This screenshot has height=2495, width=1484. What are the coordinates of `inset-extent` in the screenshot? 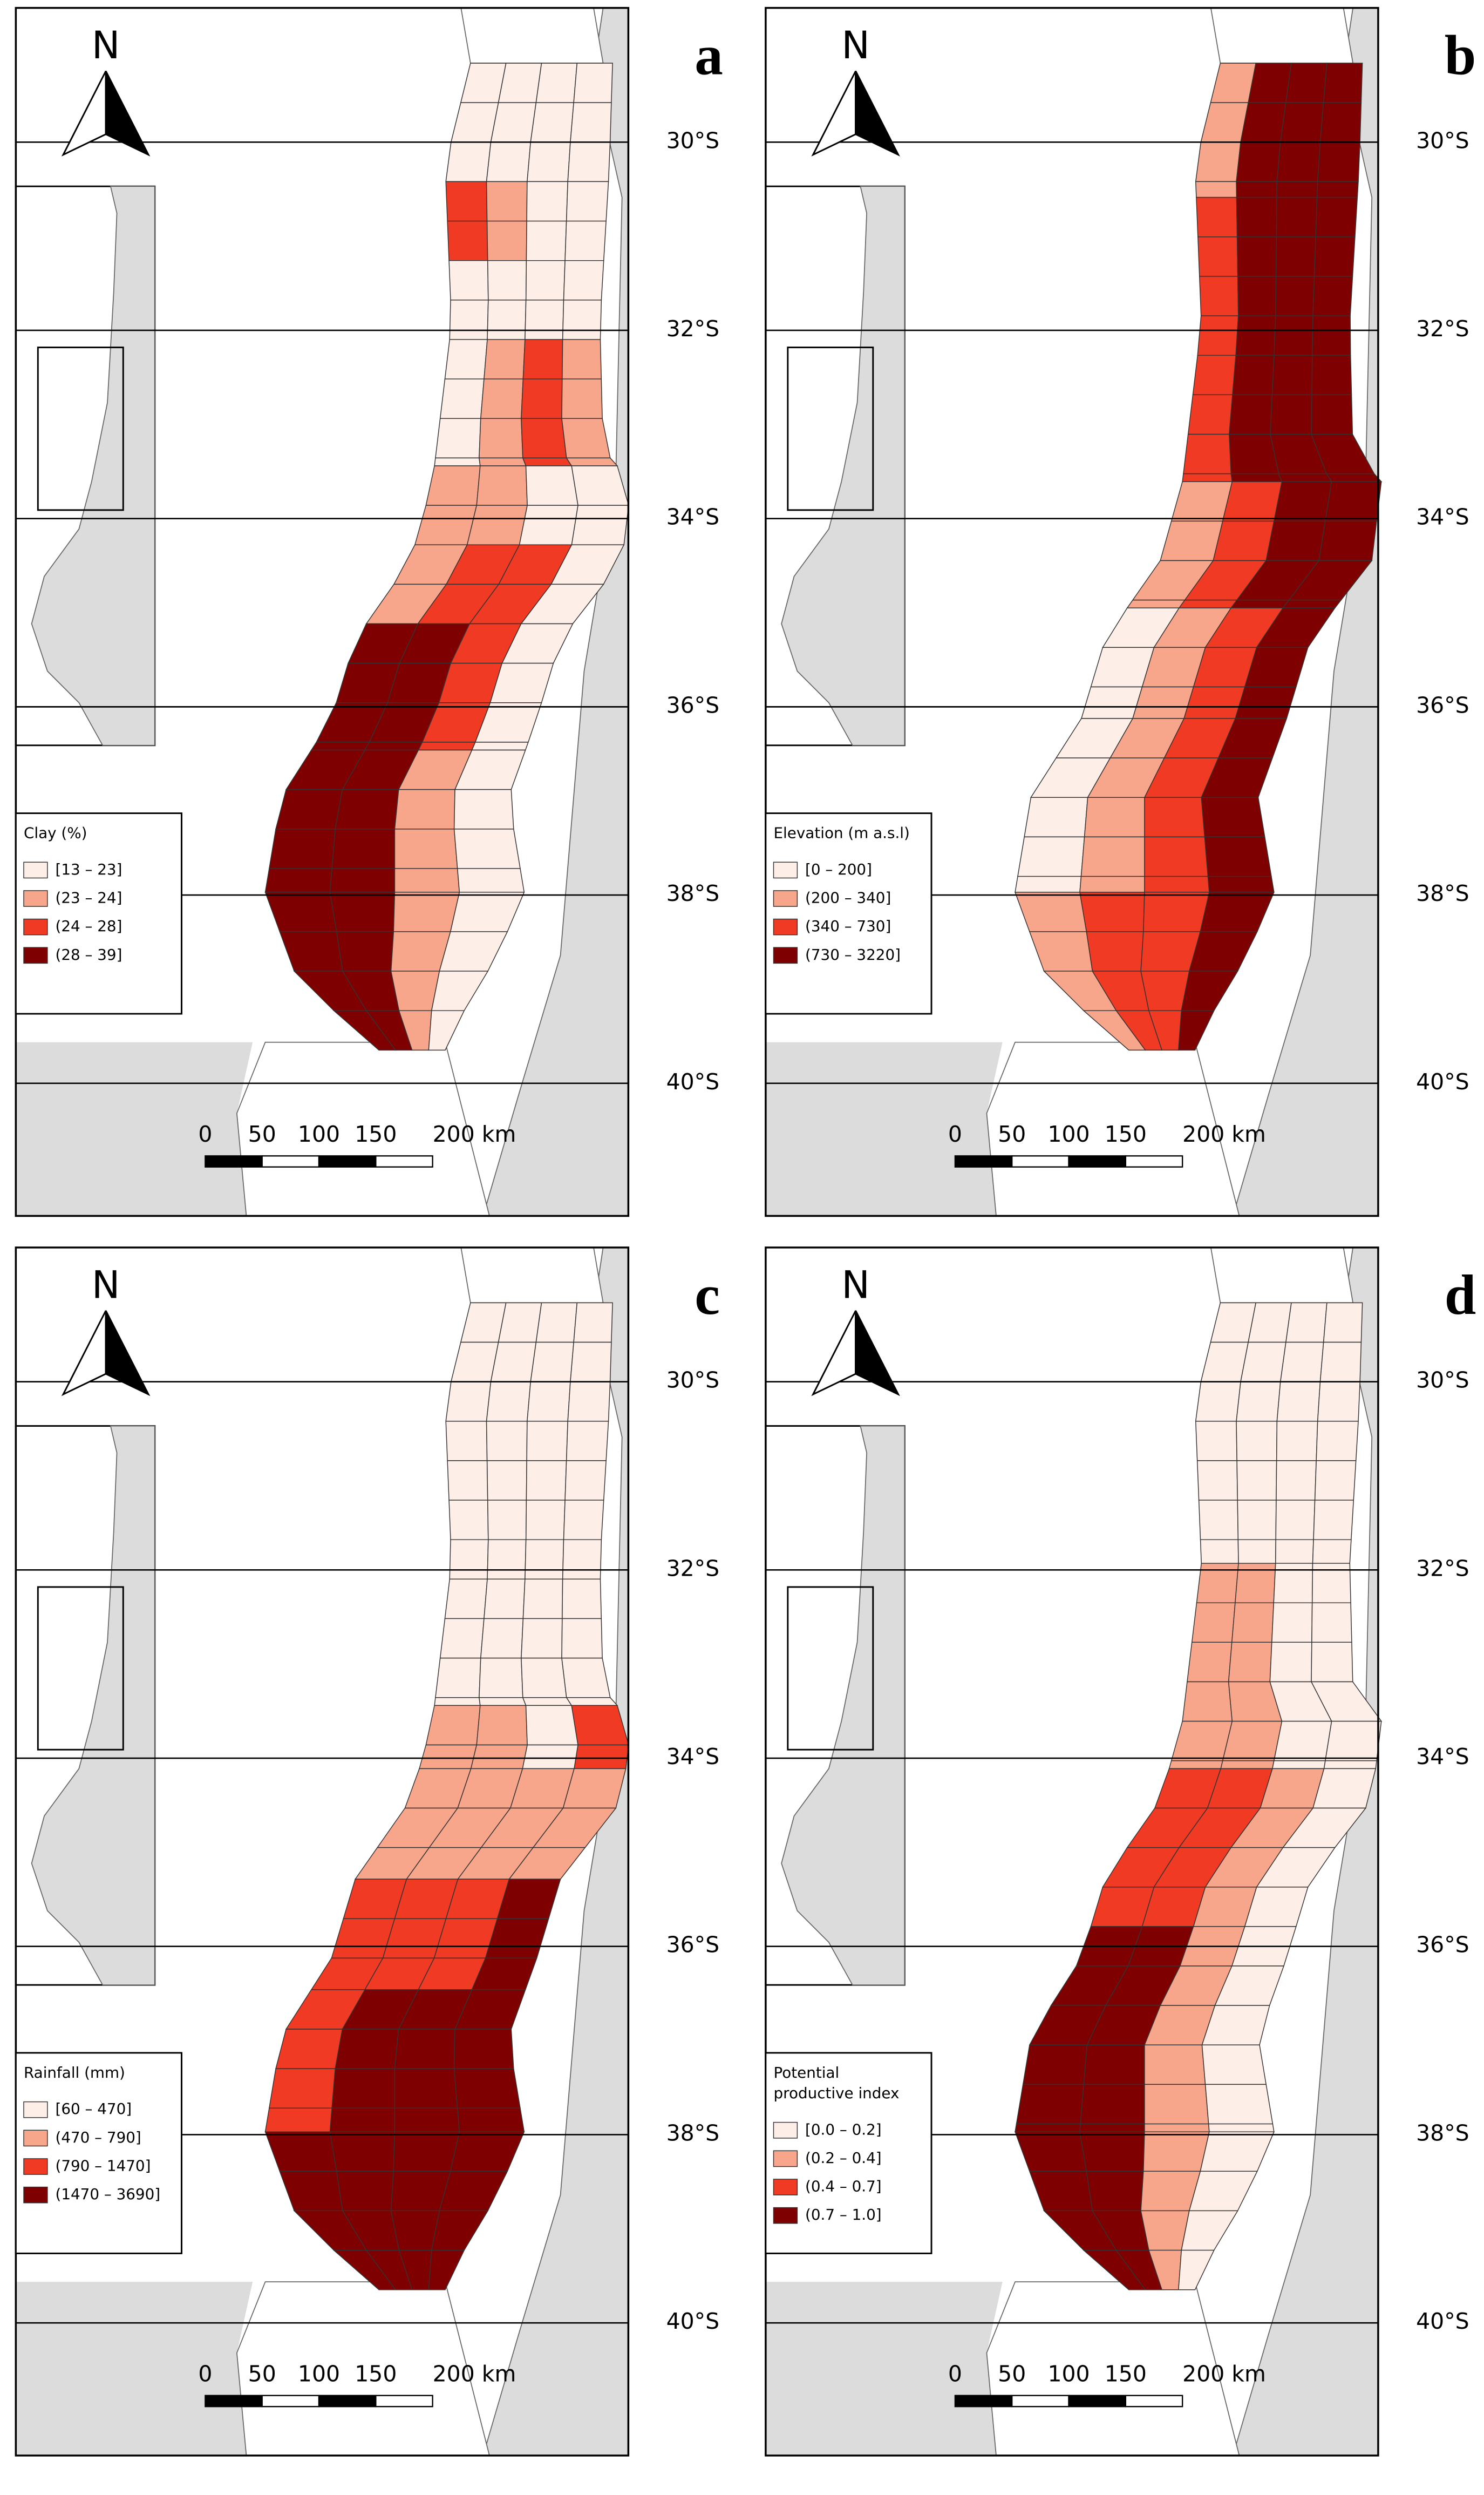 It's located at (81, 1668).